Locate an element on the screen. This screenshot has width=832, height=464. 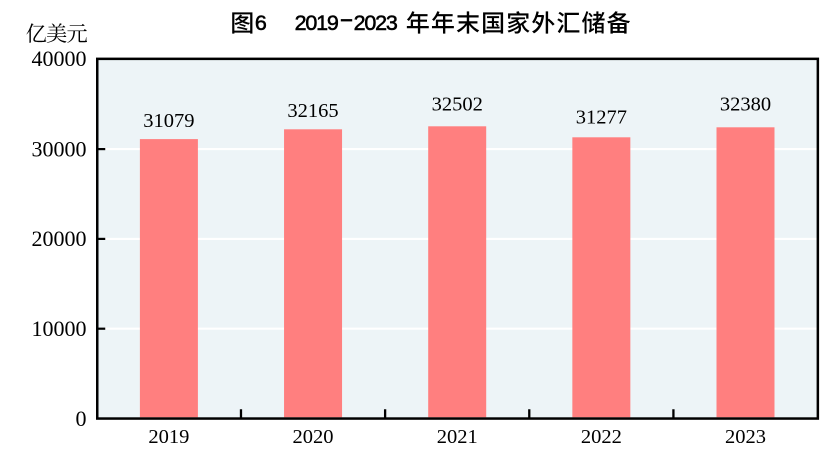
svg-text: 32165 is located at coordinates (312, 111).